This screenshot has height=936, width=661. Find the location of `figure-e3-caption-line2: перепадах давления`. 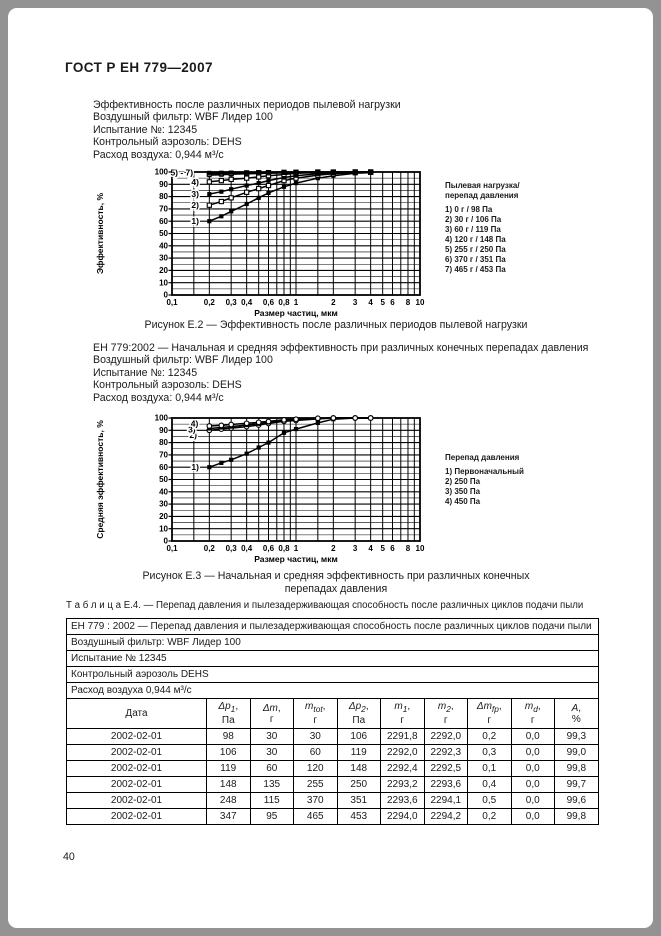

figure-e3-caption-line2: перепадах давления is located at coordinates (336, 589).